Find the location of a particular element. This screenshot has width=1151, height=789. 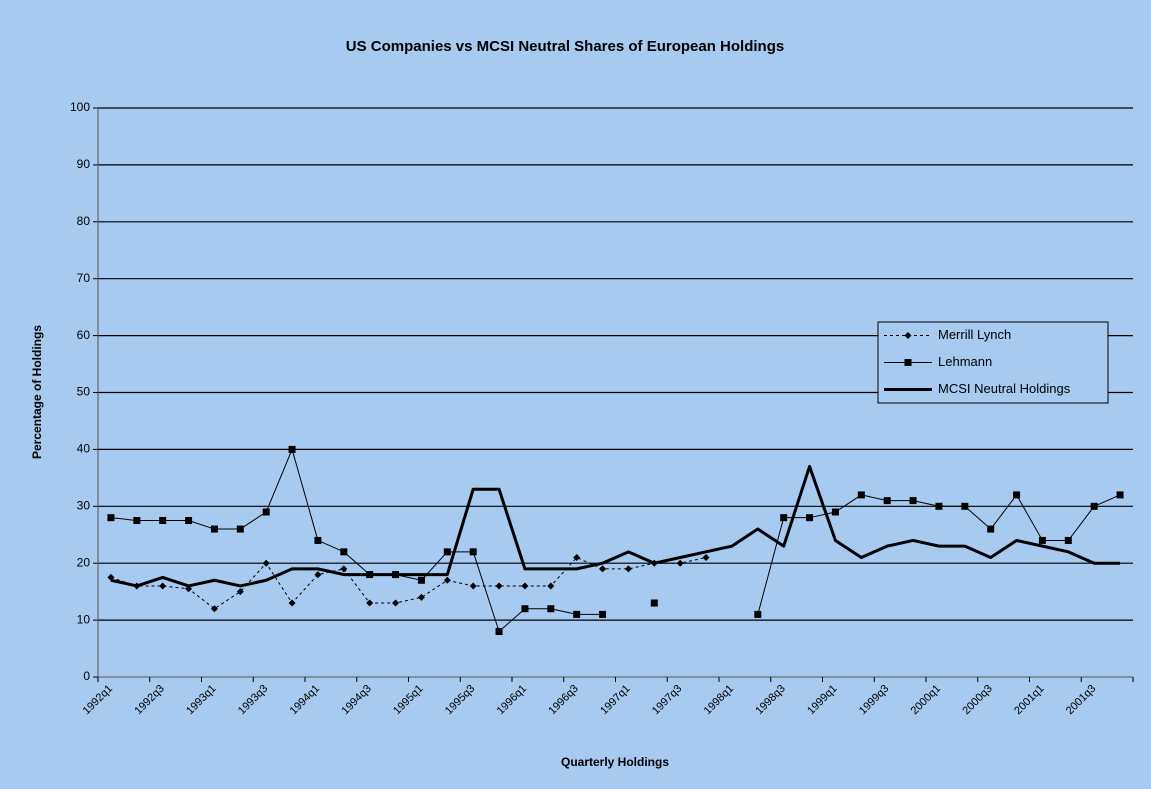

y-tick-label: 60 is located at coordinates (84, 335).